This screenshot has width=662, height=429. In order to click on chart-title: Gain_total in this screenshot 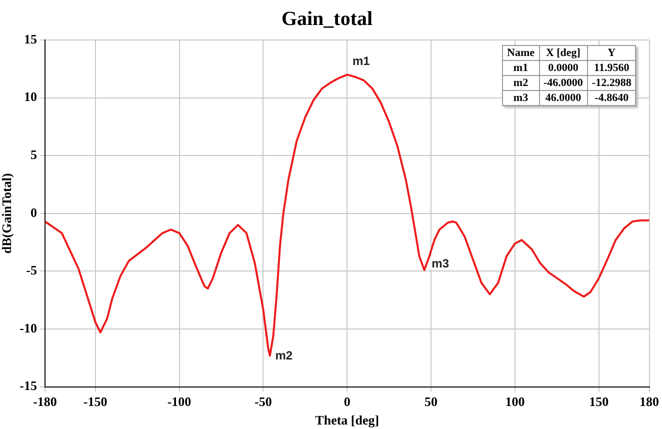, I will do `click(327, 19)`.